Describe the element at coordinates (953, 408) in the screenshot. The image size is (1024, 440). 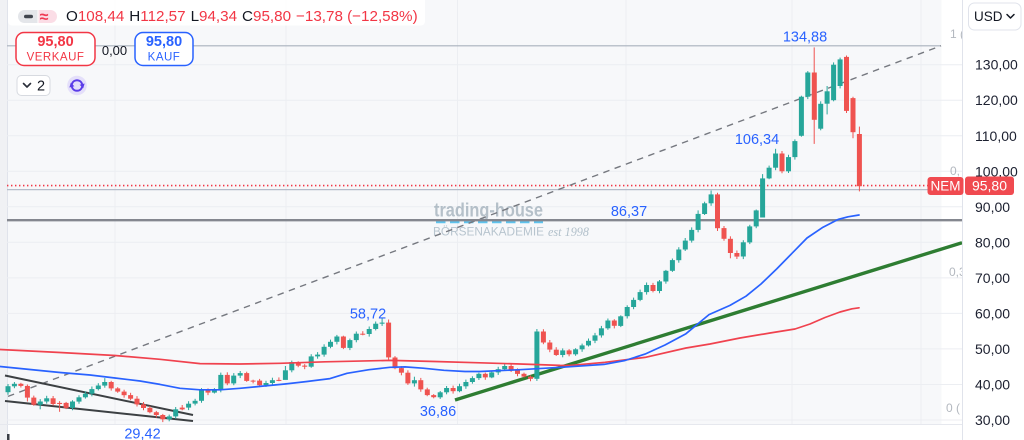
I see `svg-text: 0 (` at that location.